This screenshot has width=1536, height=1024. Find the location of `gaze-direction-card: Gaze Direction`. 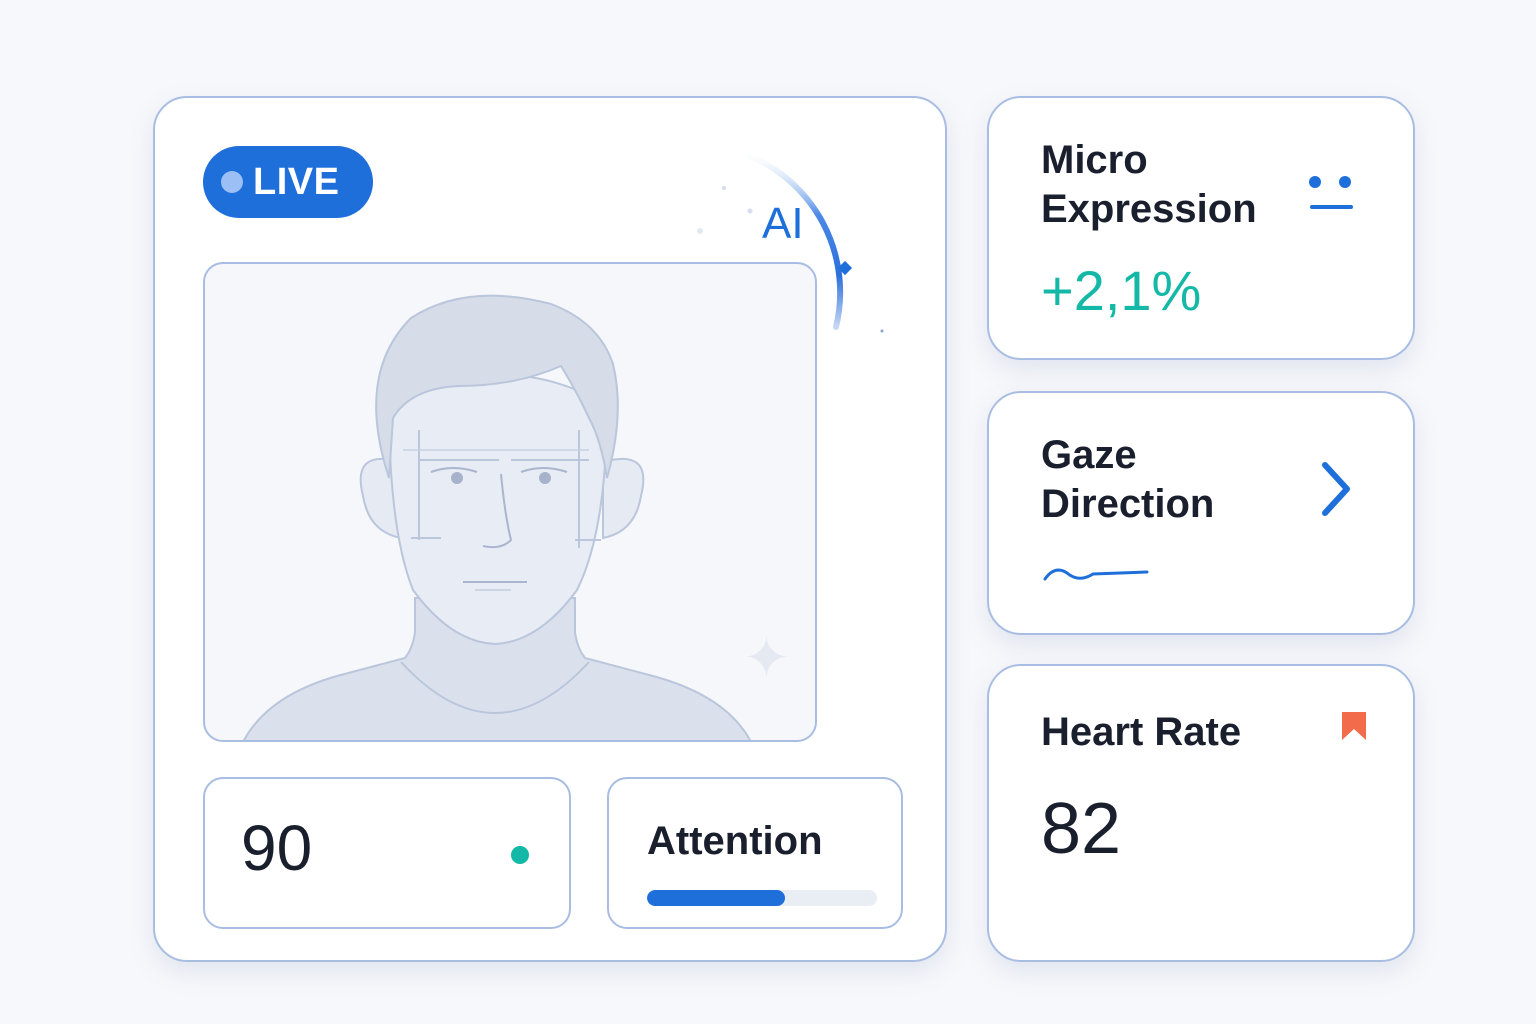

gaze-direction-card: Gaze Direction is located at coordinates (1201, 513).